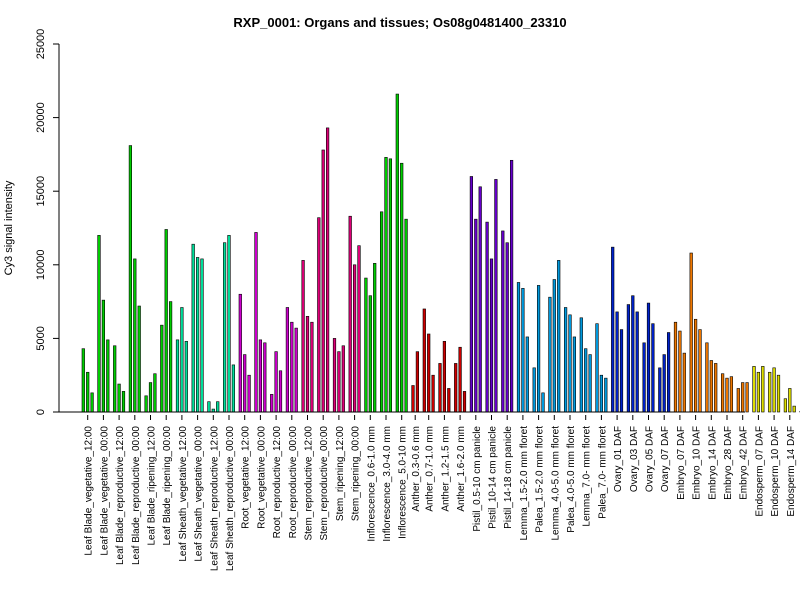 The width and height of the screenshot is (800, 600). Describe the element at coordinates (665, 459) in the screenshot. I see `x-tick-label: Ovary_07 DAF` at that location.